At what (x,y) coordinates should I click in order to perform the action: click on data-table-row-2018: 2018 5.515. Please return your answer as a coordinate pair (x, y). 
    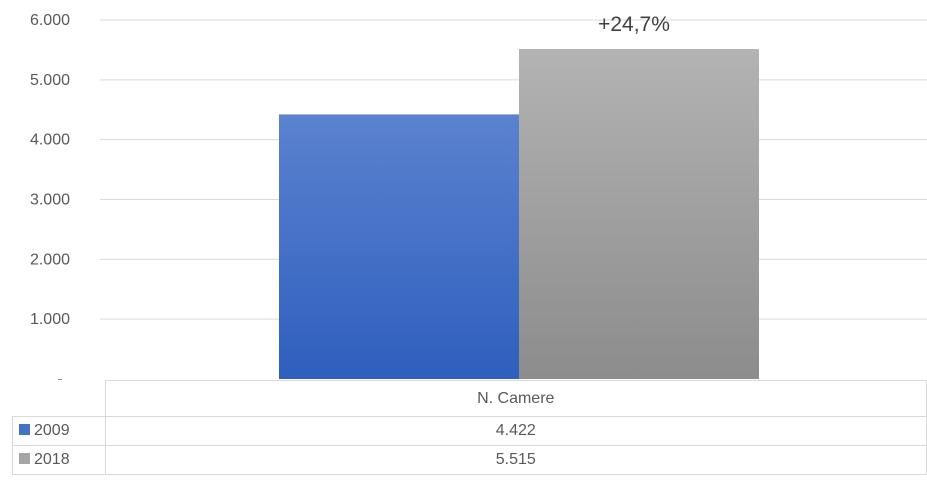
    Looking at the image, I should click on (469, 460).